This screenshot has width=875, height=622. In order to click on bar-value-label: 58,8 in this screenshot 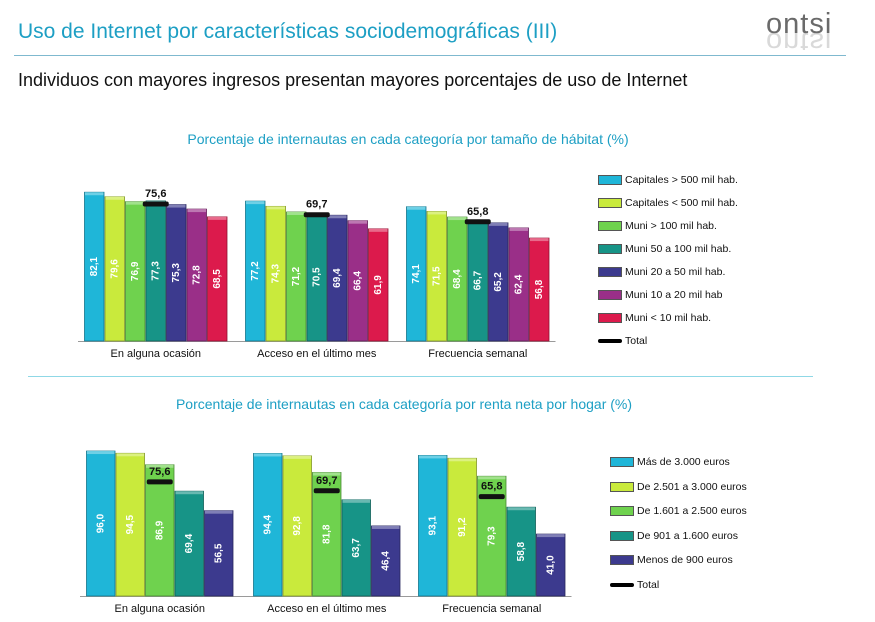, I will do `click(521, 551)`.